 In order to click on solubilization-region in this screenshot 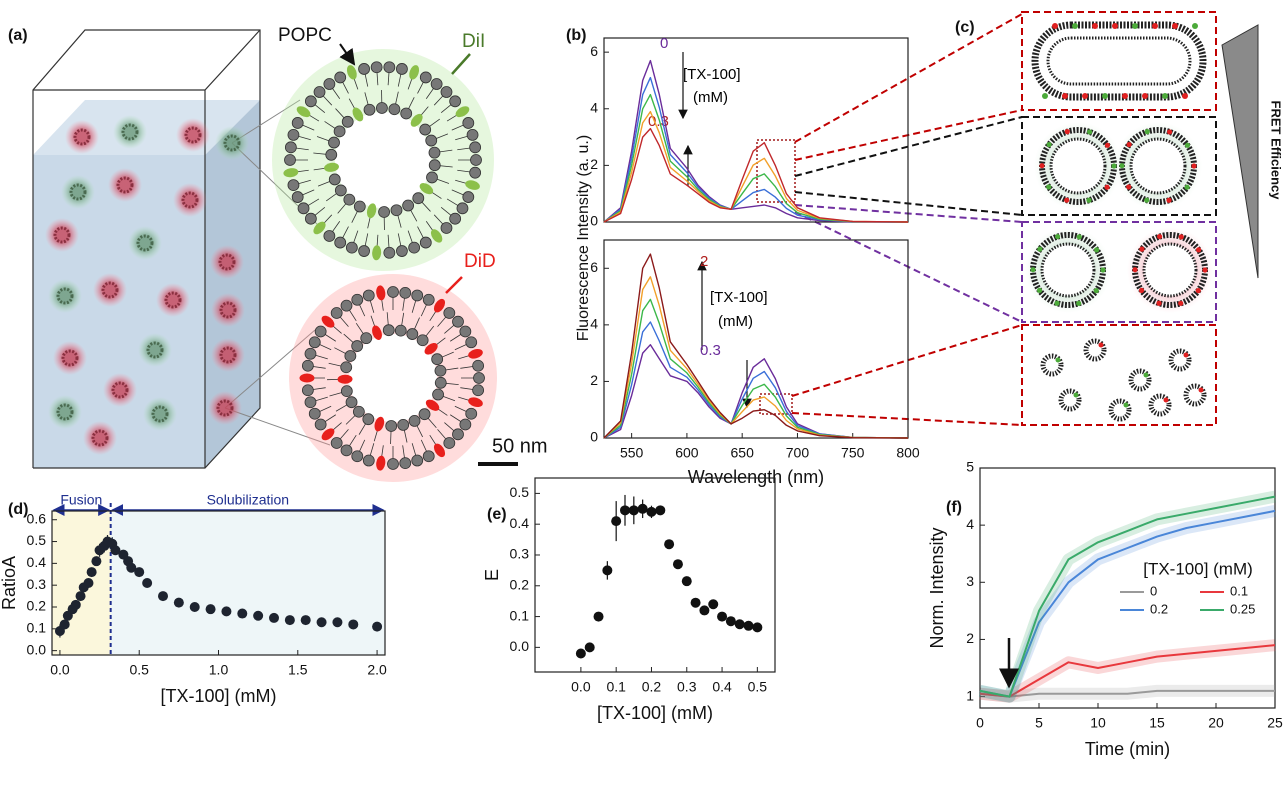, I will do `click(248, 583)`.